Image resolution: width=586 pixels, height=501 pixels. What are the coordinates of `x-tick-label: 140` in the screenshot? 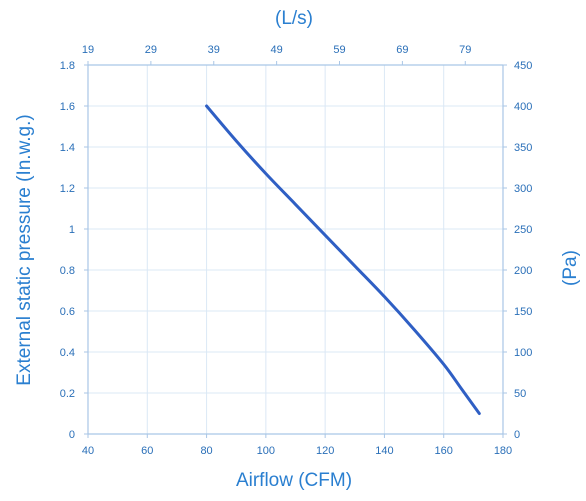 It's located at (384, 451).